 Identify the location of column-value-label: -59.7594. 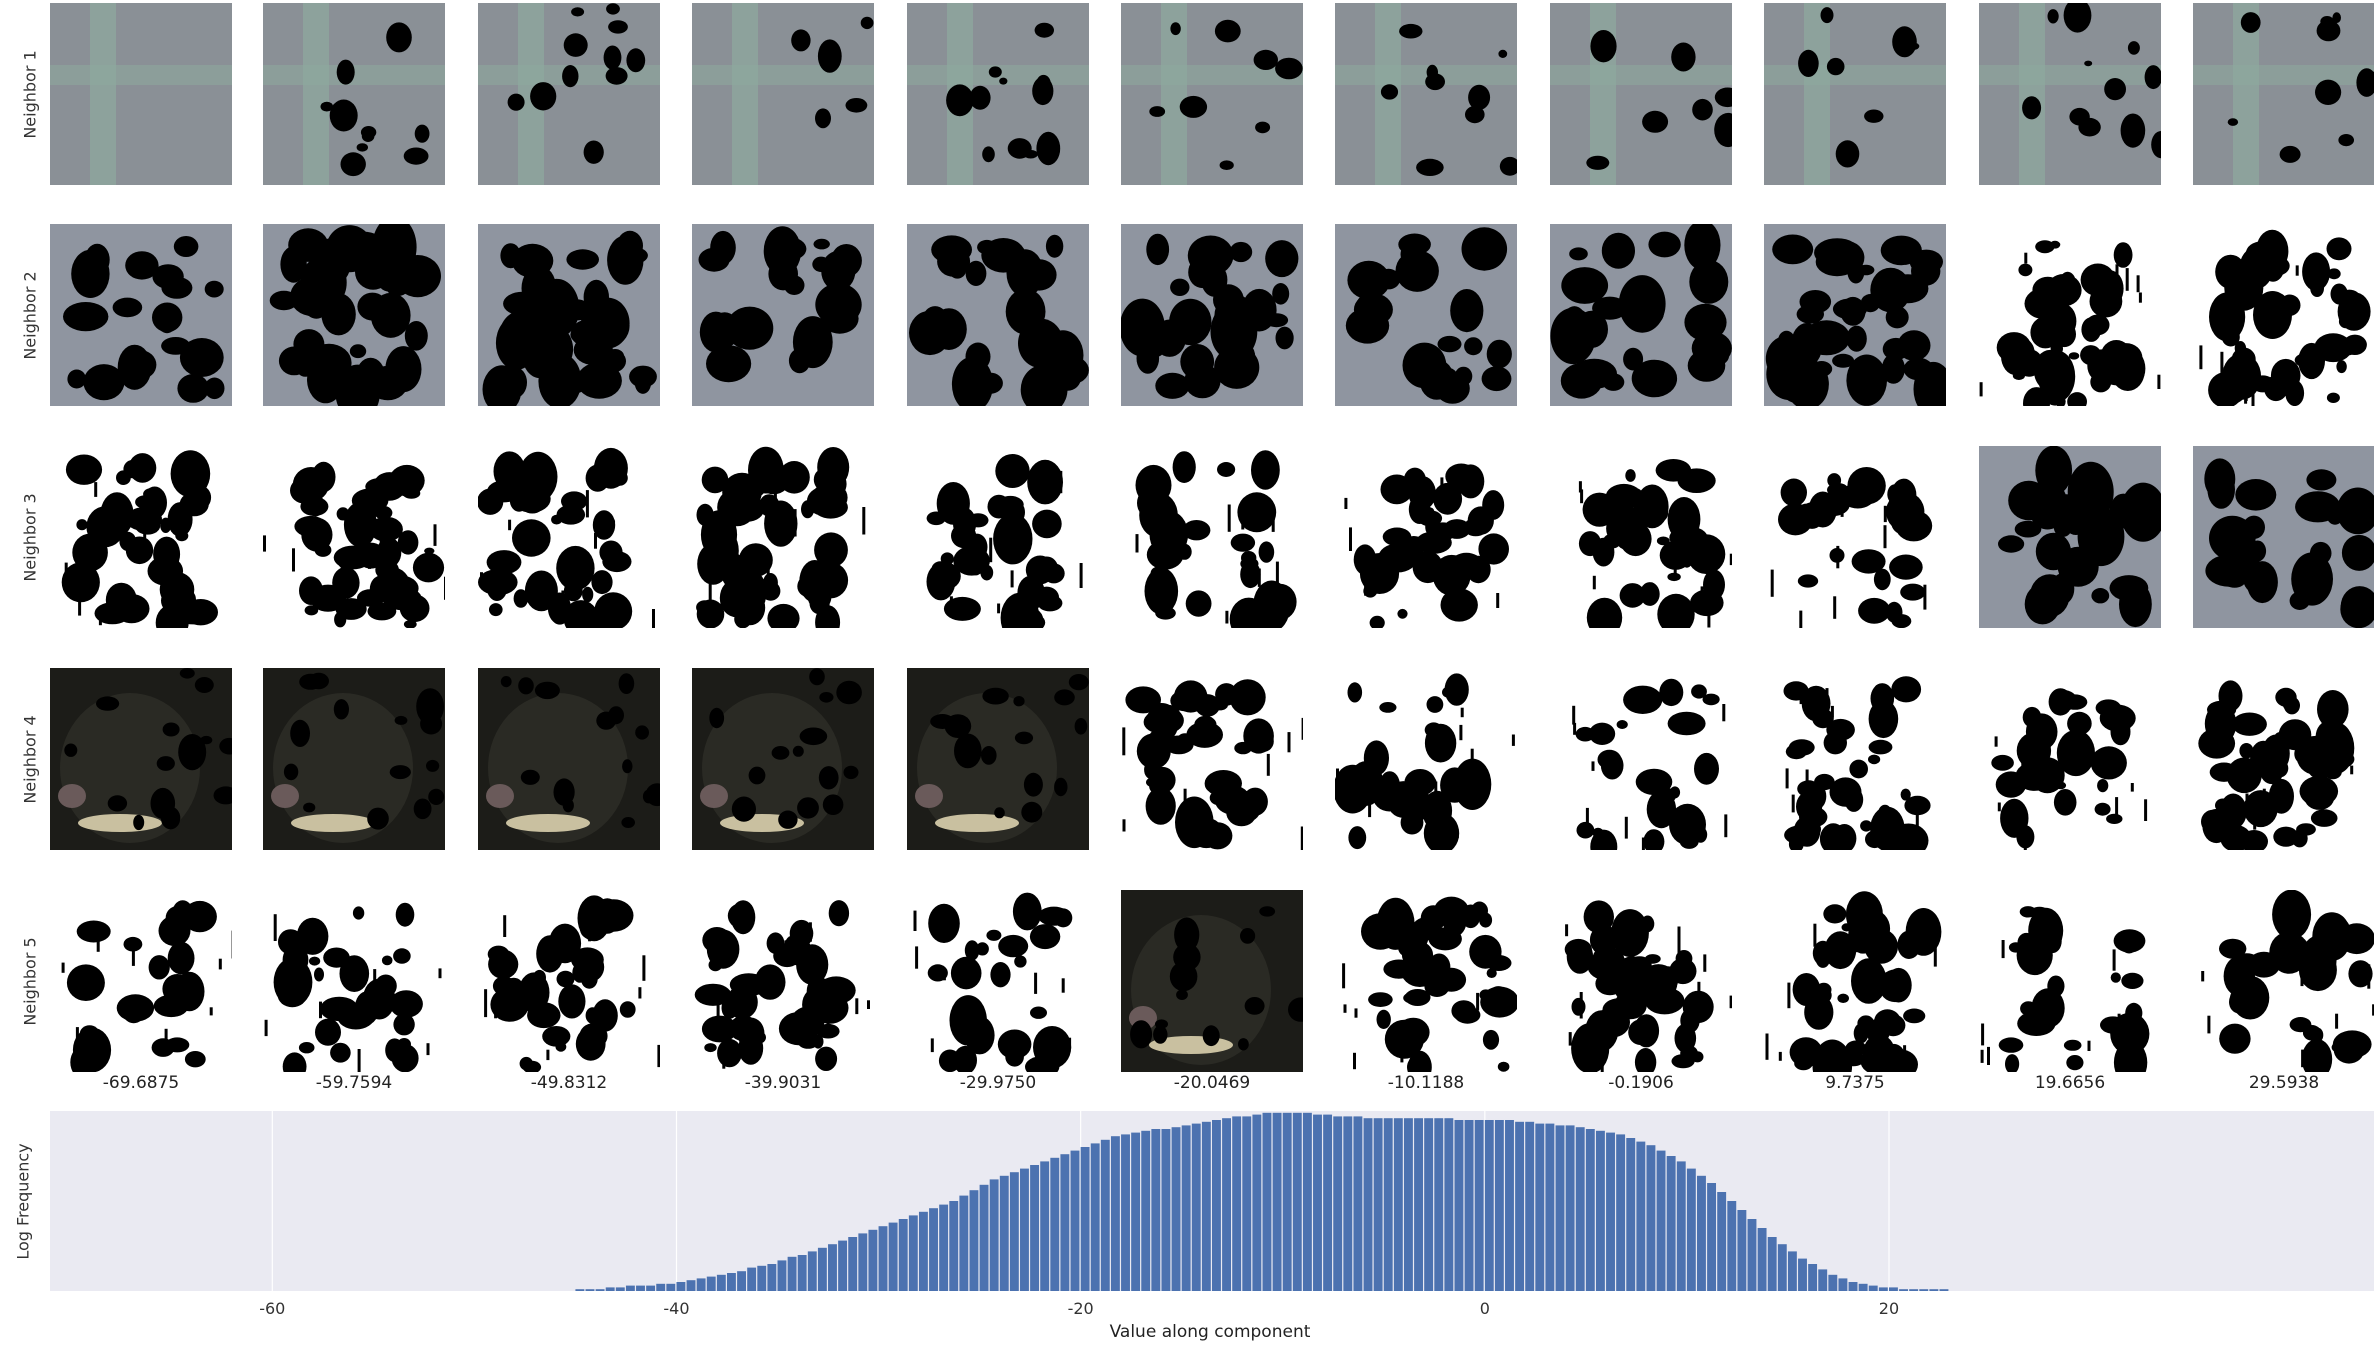
(354, 1083).